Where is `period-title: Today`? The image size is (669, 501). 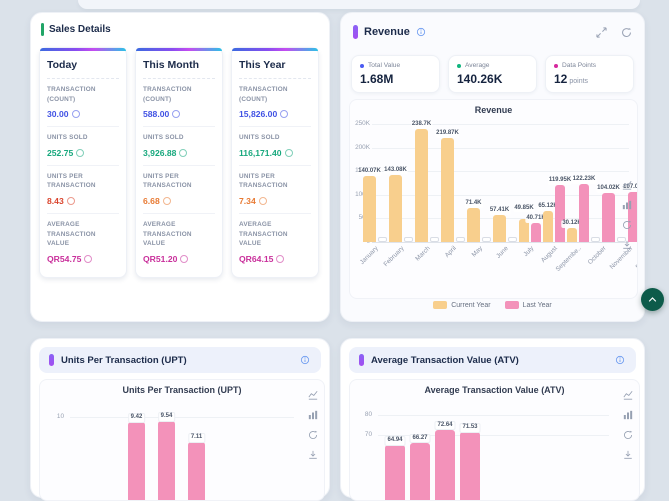 period-title: Today is located at coordinates (83, 65).